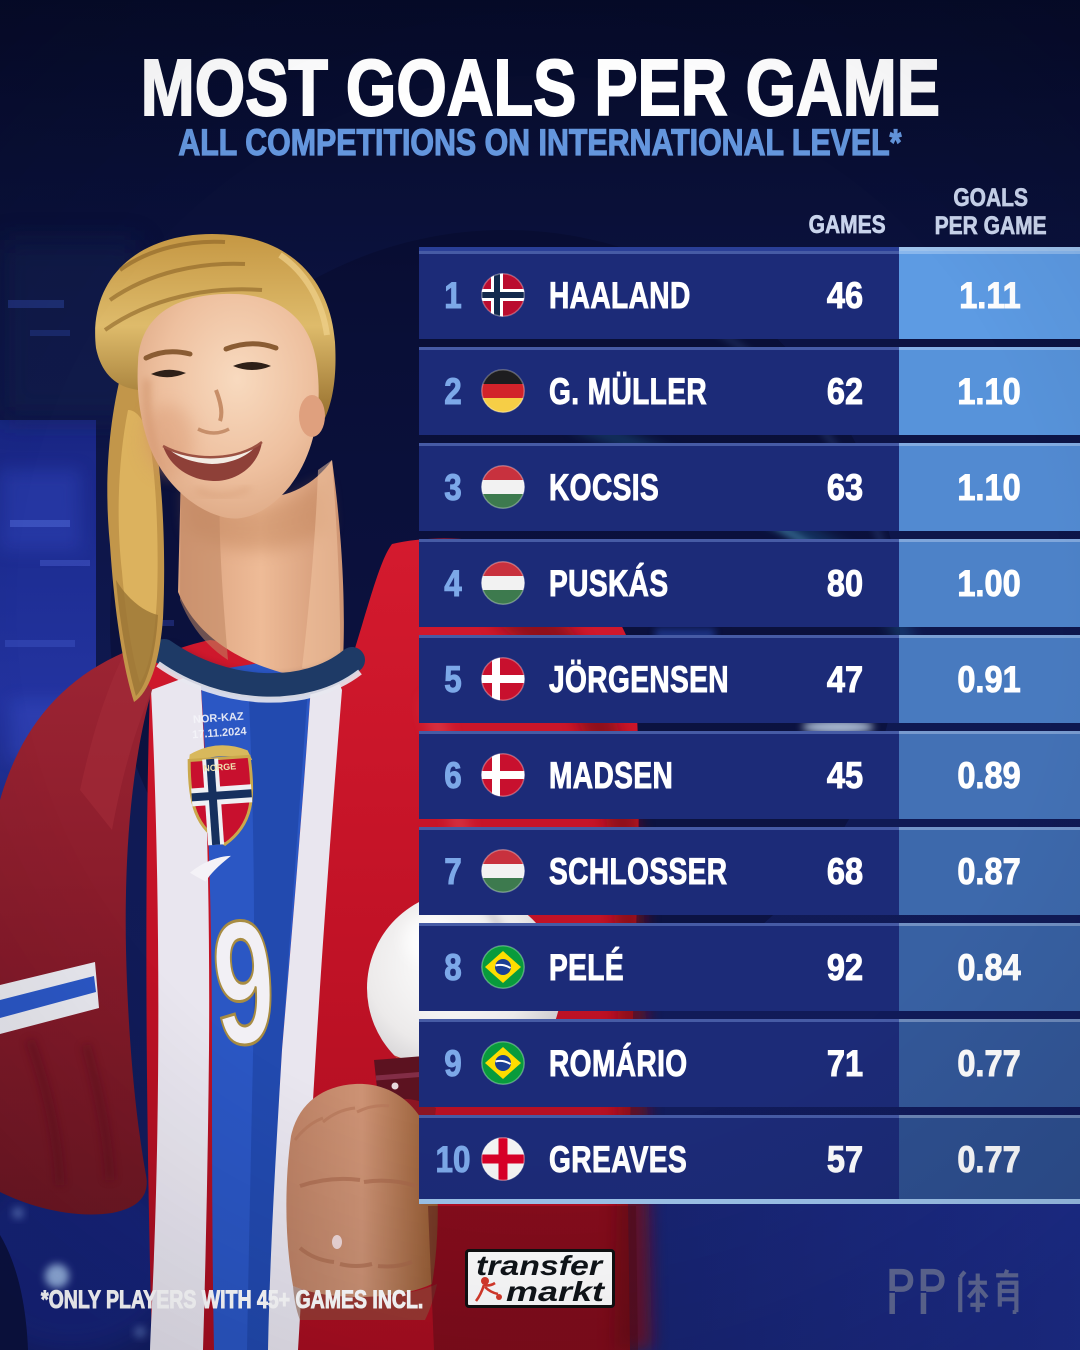 This screenshot has width=1080, height=1350. What do you see at coordinates (556, 1290) in the screenshot?
I see `svg-text: markt` at bounding box center [556, 1290].